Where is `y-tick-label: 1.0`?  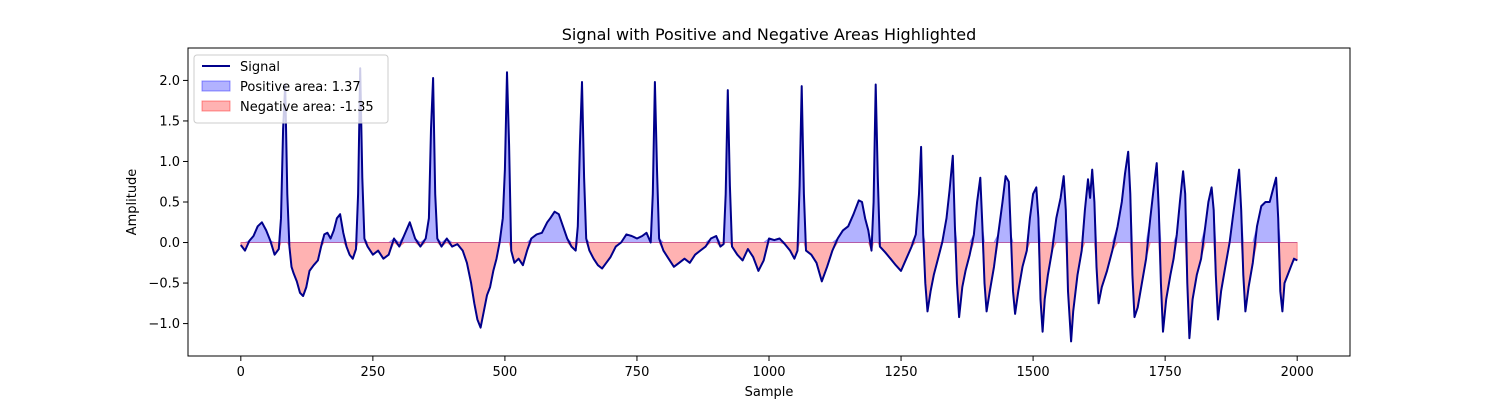 y-tick-label: 1.0 is located at coordinates (169, 162).